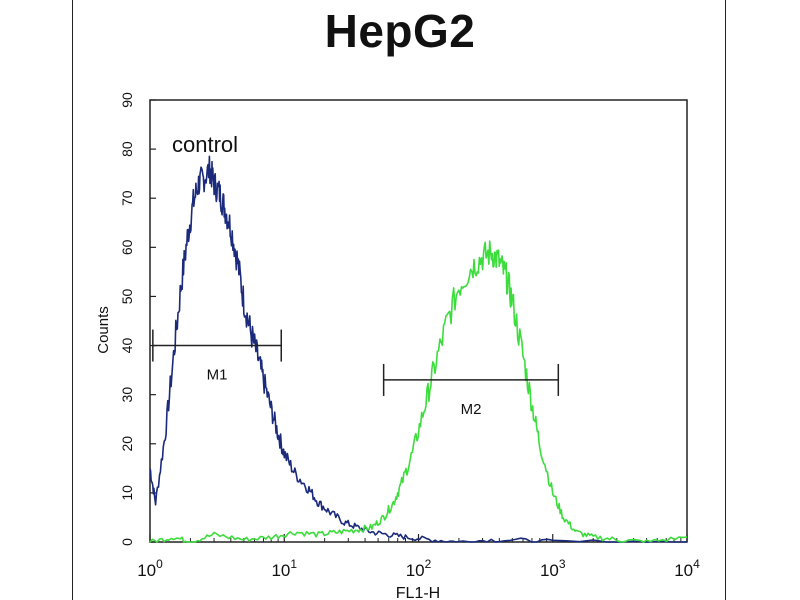 The height and width of the screenshot is (600, 800). I want to click on y-tick-label: 70, so click(127, 198).